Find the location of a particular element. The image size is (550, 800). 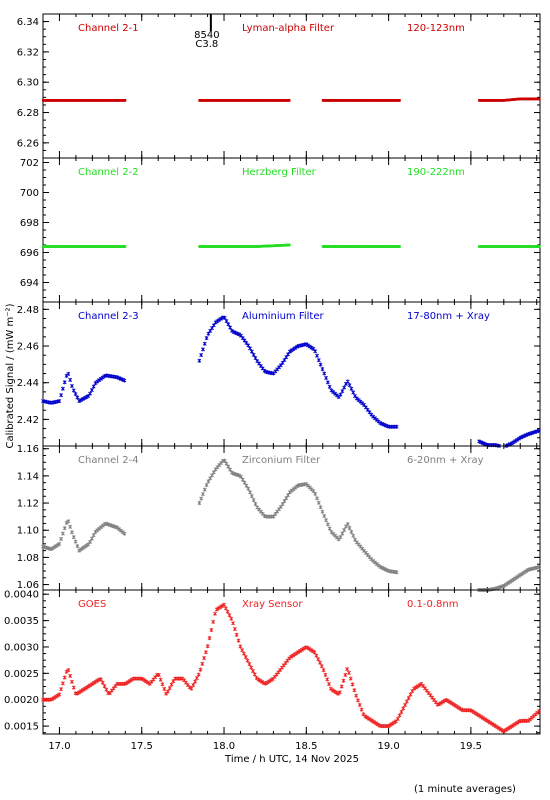

filter-label: Lyman-alpha Filter is located at coordinates (288, 28).